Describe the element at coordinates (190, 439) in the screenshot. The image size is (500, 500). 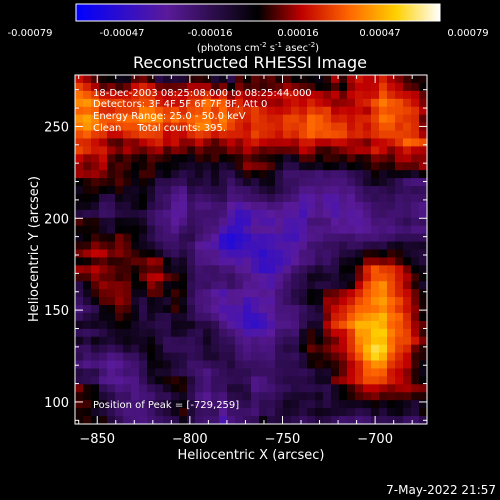
I see `x-tick-label: −800` at that location.